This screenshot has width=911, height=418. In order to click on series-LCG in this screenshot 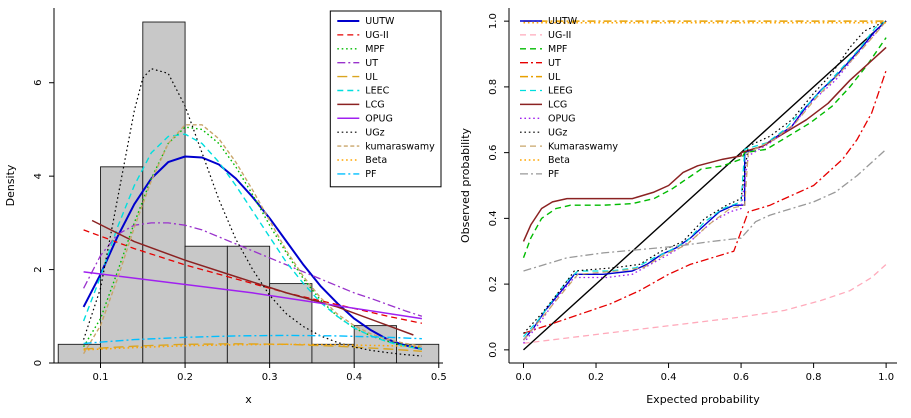, I will do `click(252, 277)`.